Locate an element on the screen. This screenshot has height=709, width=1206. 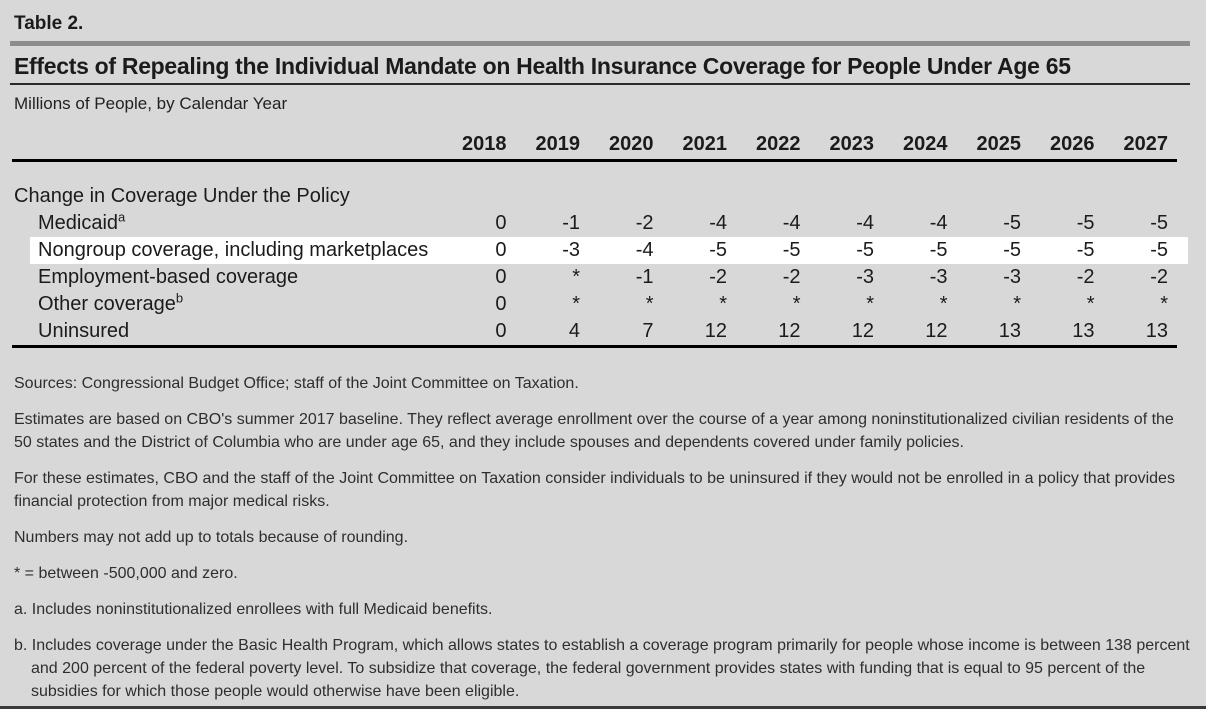
row-medicaid: Medicaida 0 -1 -2 -4 -4 -4 -4 -5 -5 -5 is located at coordinates (603, 223).